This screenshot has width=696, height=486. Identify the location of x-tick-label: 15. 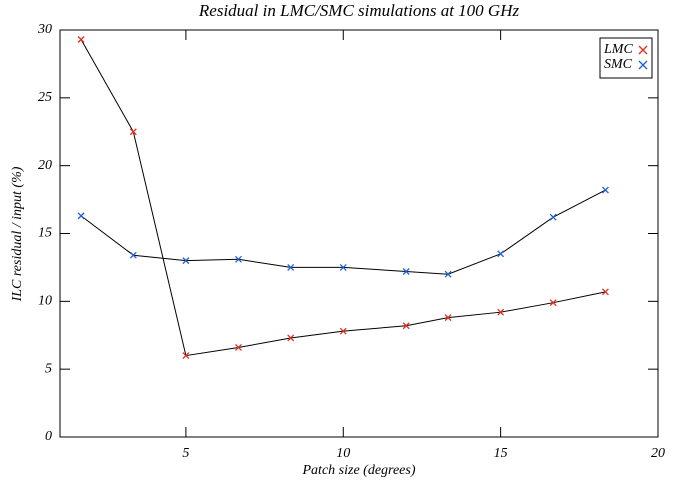
(501, 453).